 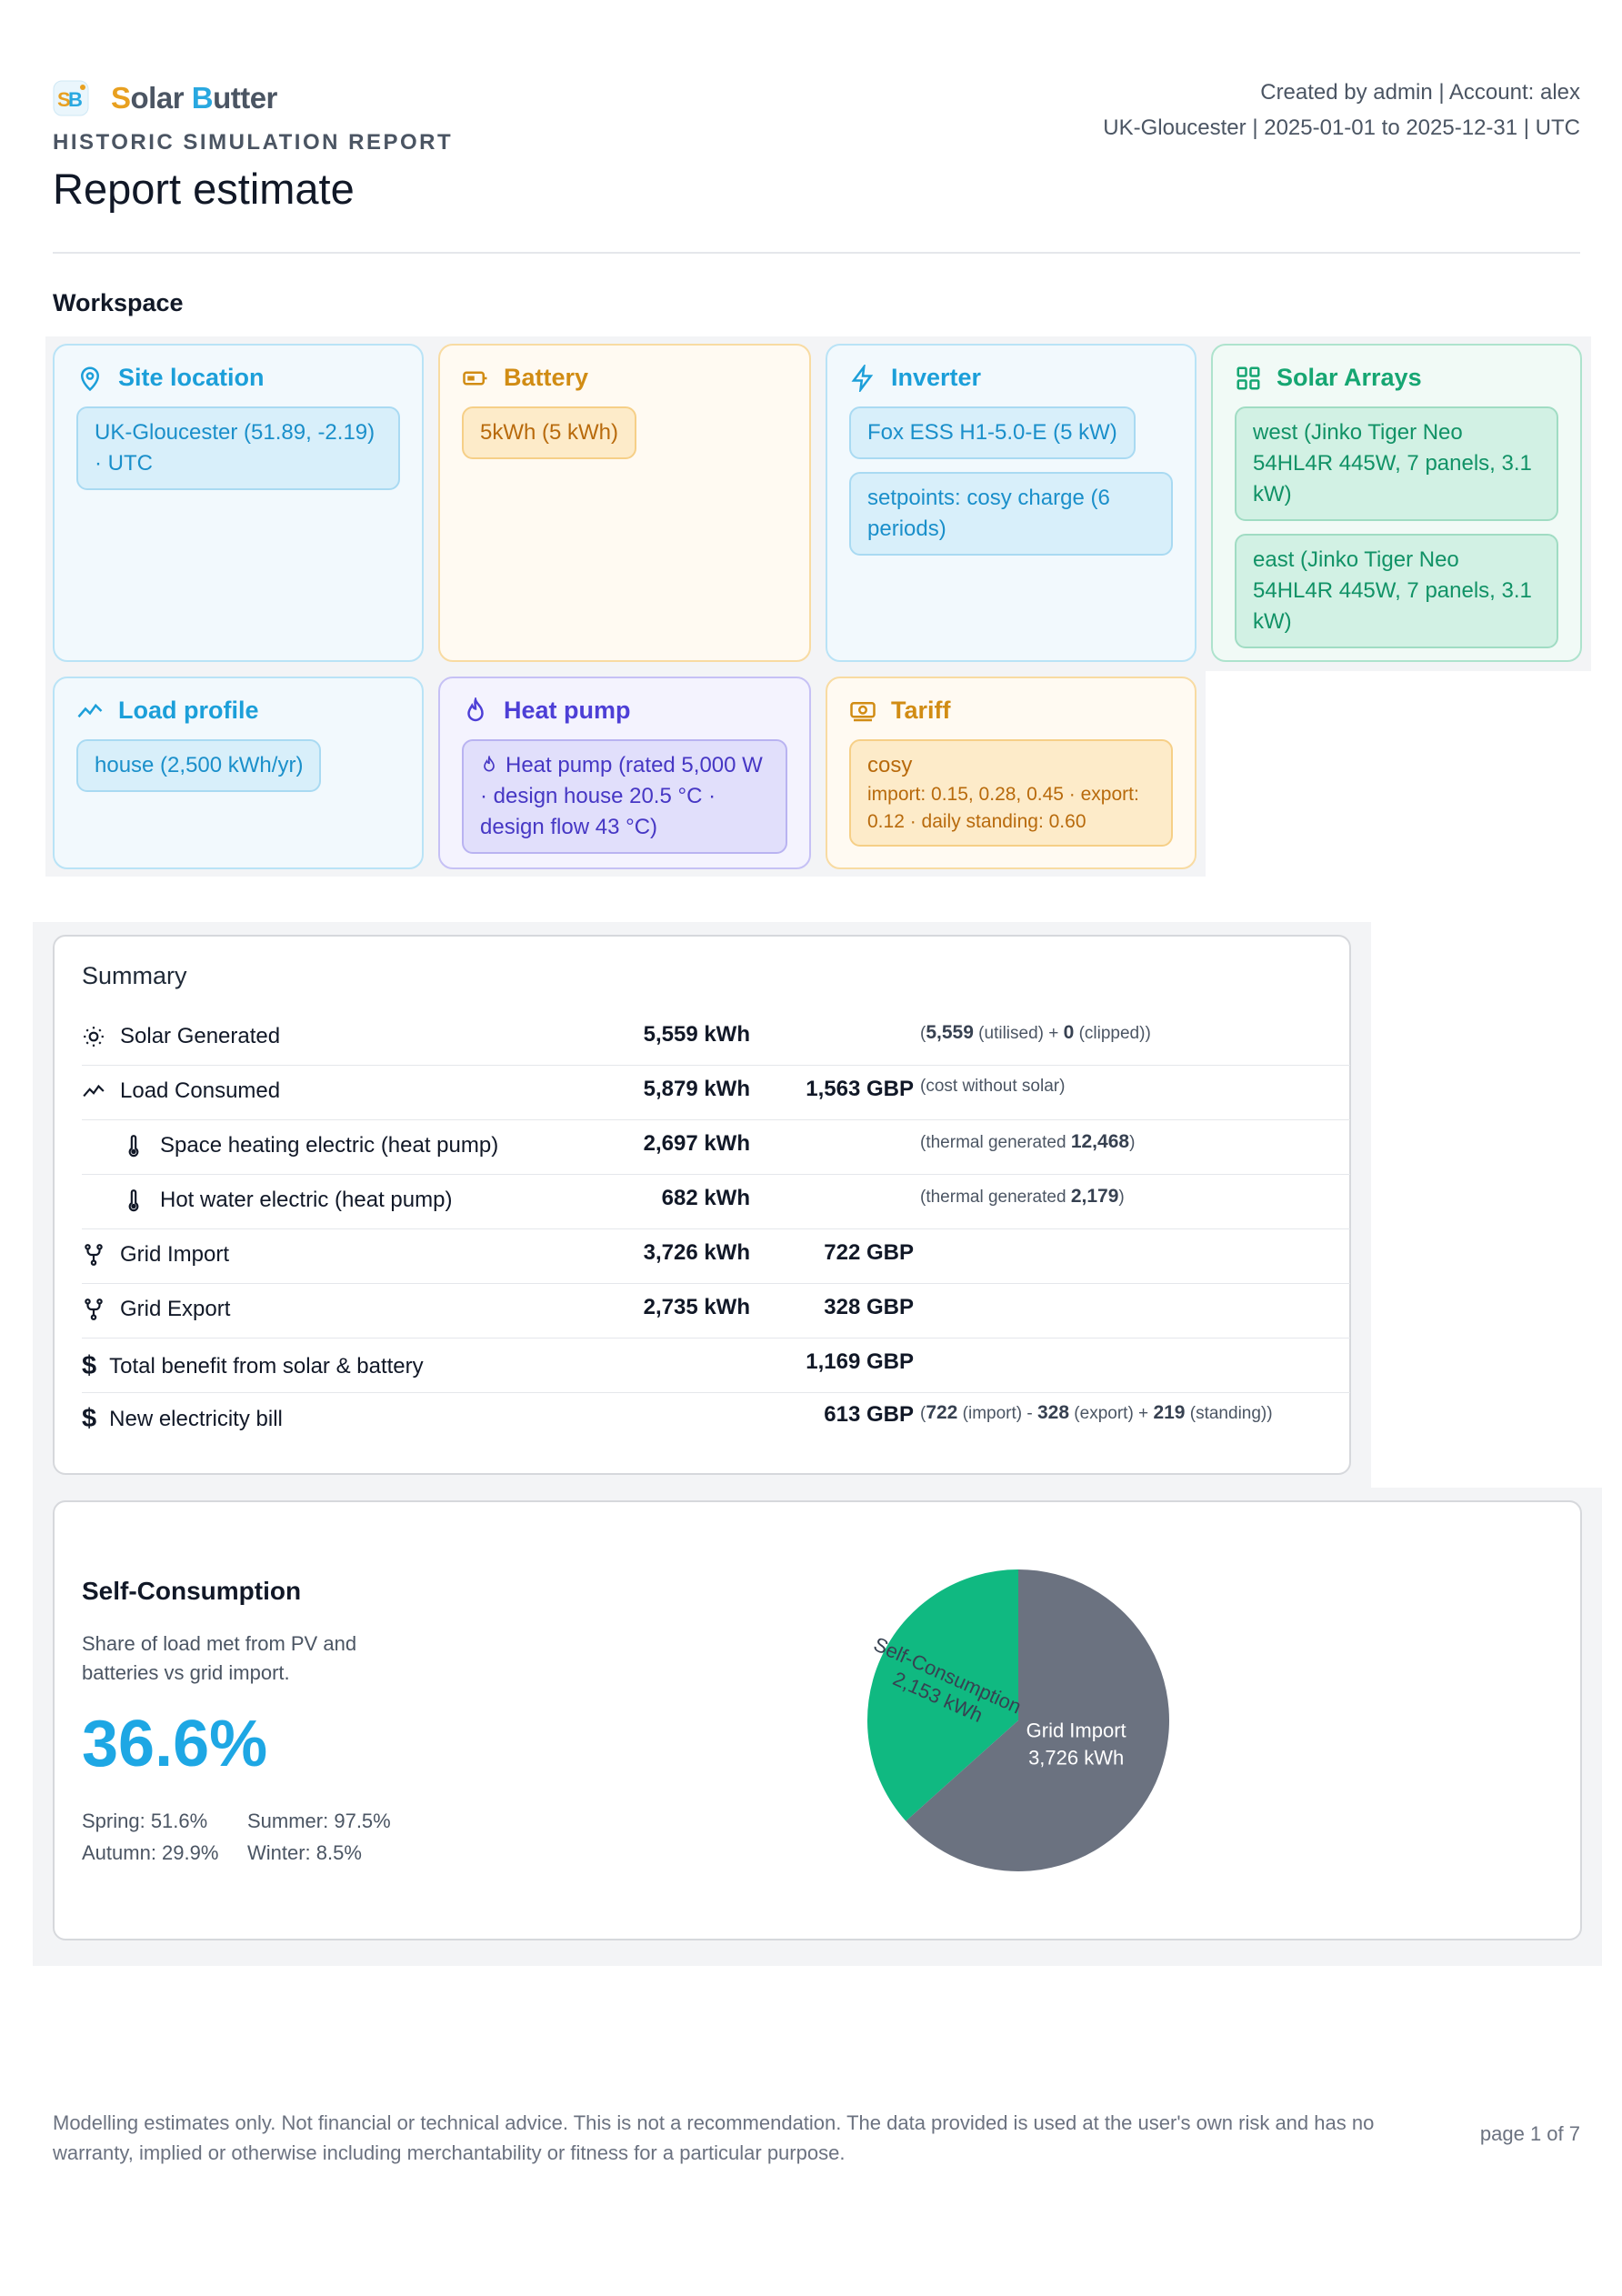 What do you see at coordinates (549, 433) in the screenshot?
I see `battery-chip: 5kWh (5 kWh)` at bounding box center [549, 433].